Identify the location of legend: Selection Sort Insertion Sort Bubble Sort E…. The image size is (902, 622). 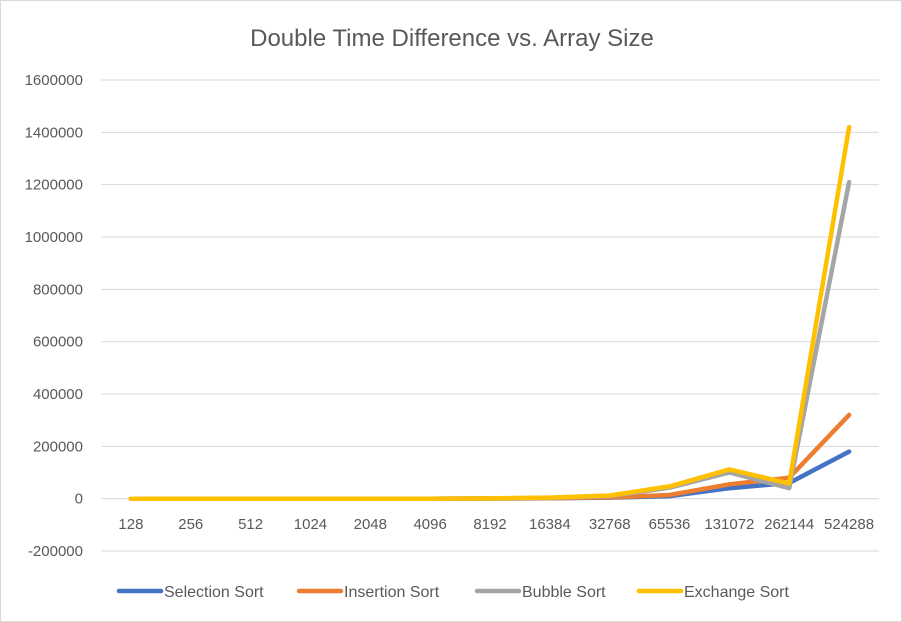
(453, 592).